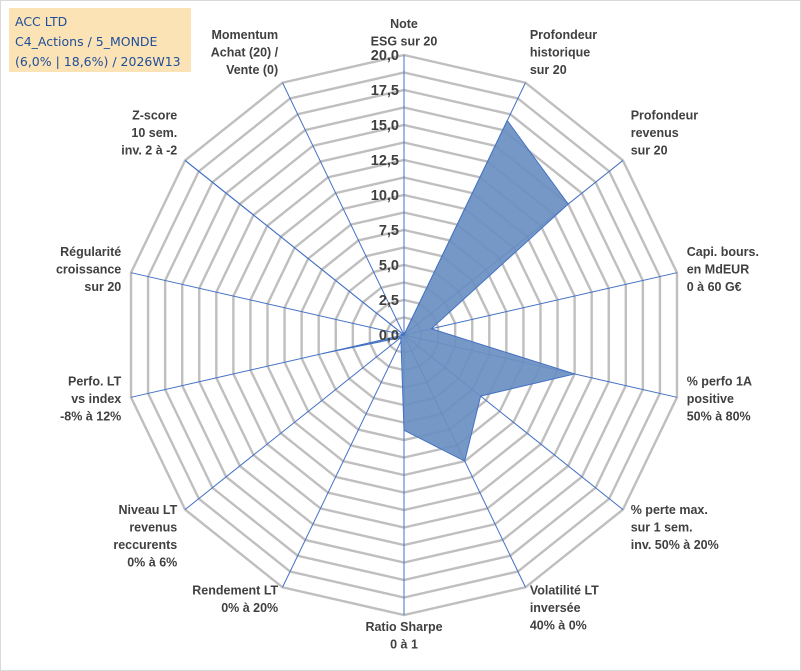  What do you see at coordinates (385, 126) in the screenshot?
I see `tick-label: 15,0` at bounding box center [385, 126].